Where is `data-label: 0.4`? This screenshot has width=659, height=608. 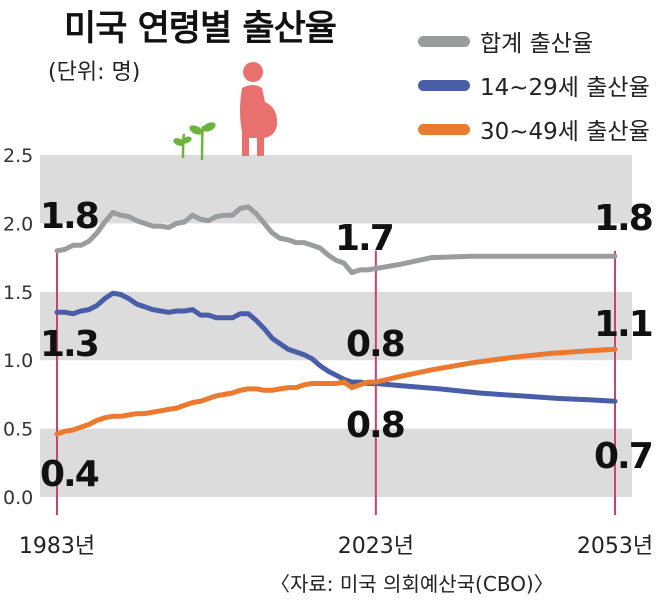 data-label: 0.4 is located at coordinates (69, 474).